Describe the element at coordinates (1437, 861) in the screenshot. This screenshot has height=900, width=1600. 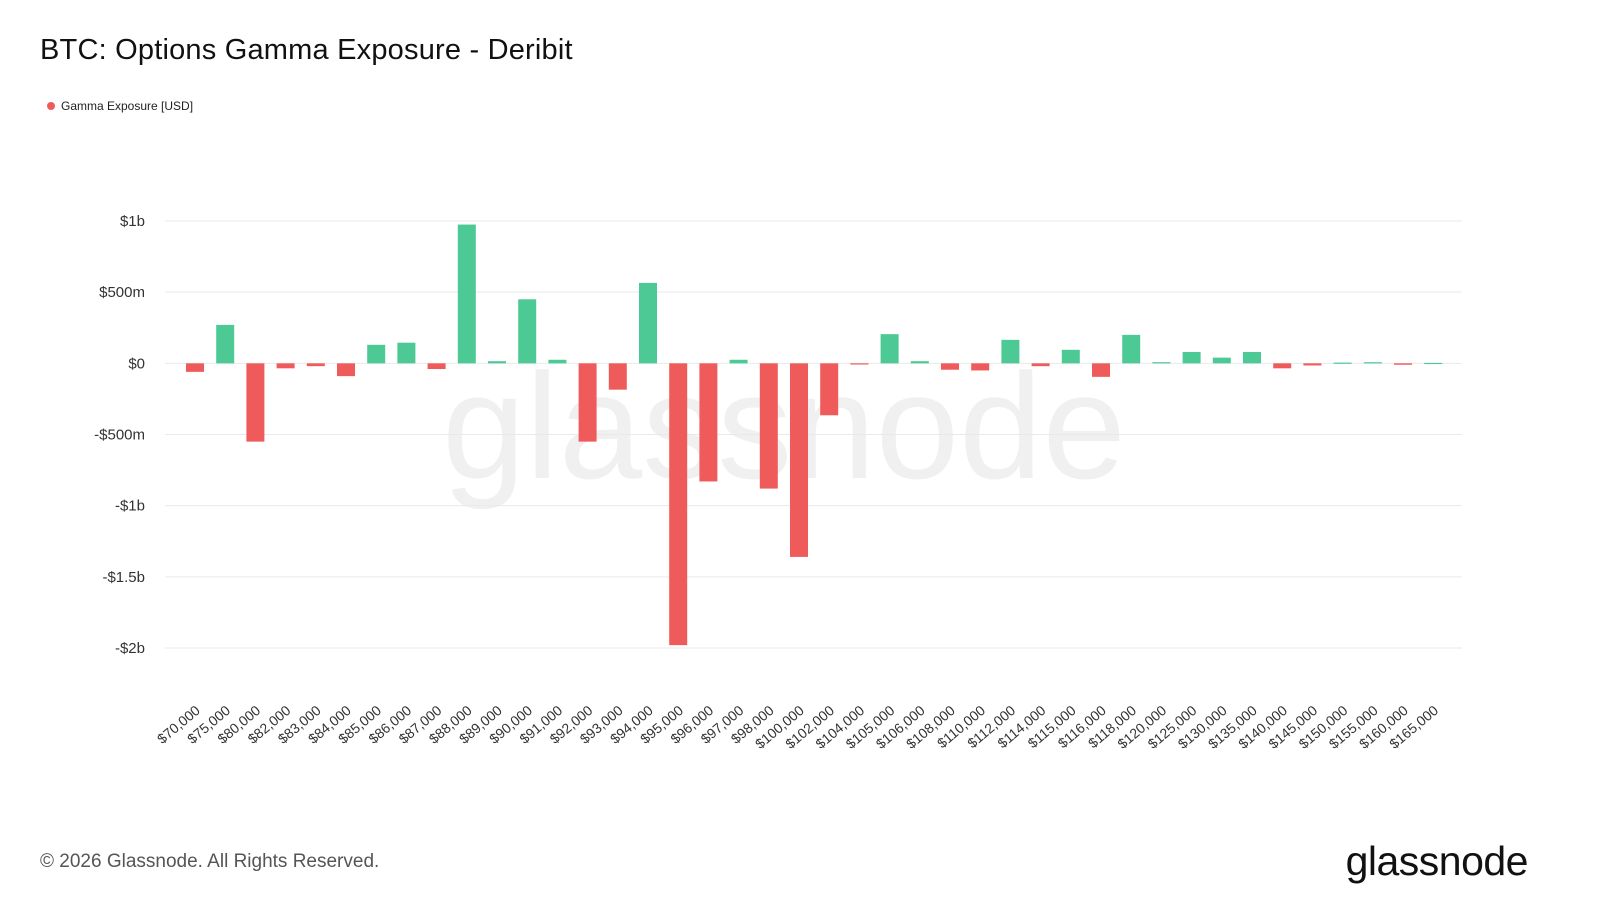
I see `glassnode-logo: glassnode` at that location.